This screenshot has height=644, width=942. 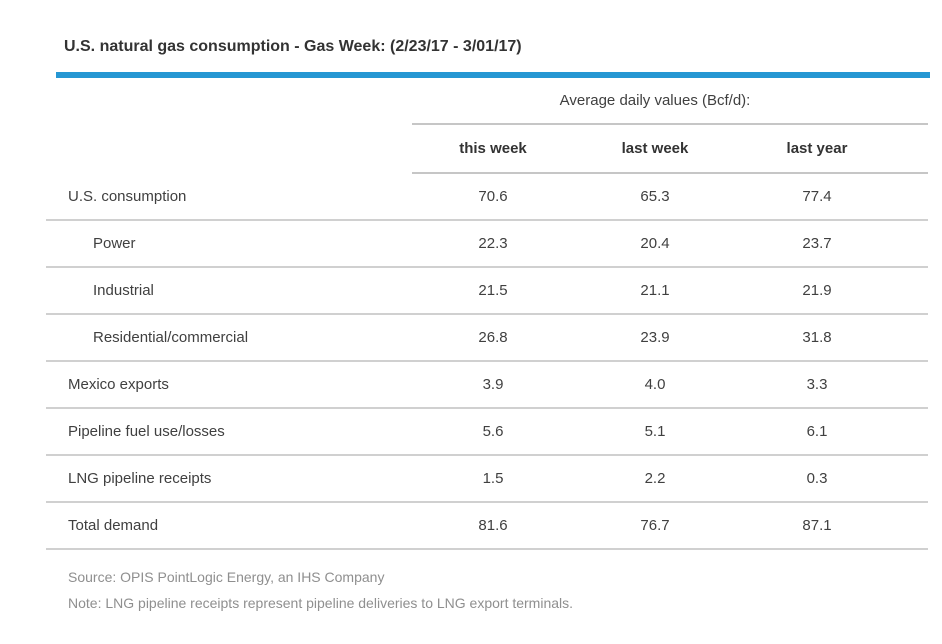 I want to click on table-row: Residential/commercial 26.8 23.9 31.8, so click(x=487, y=338).